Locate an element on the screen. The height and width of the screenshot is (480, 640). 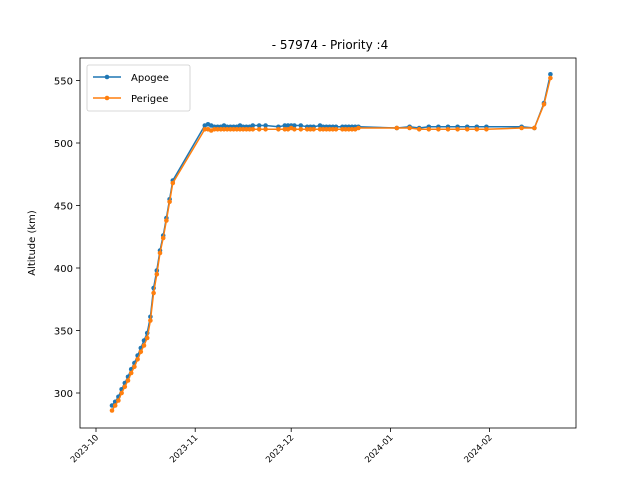
legend-label-perigee: Perigee is located at coordinates (149, 99).